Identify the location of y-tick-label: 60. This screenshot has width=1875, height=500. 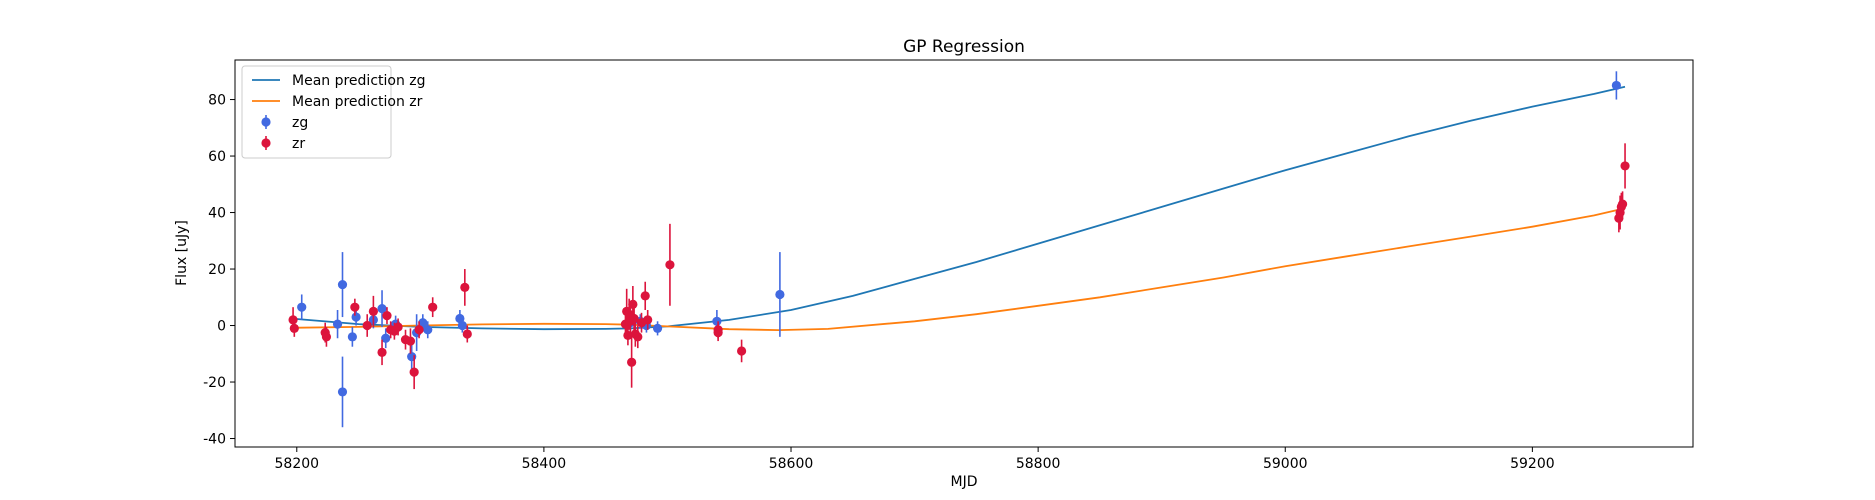
(217, 157).